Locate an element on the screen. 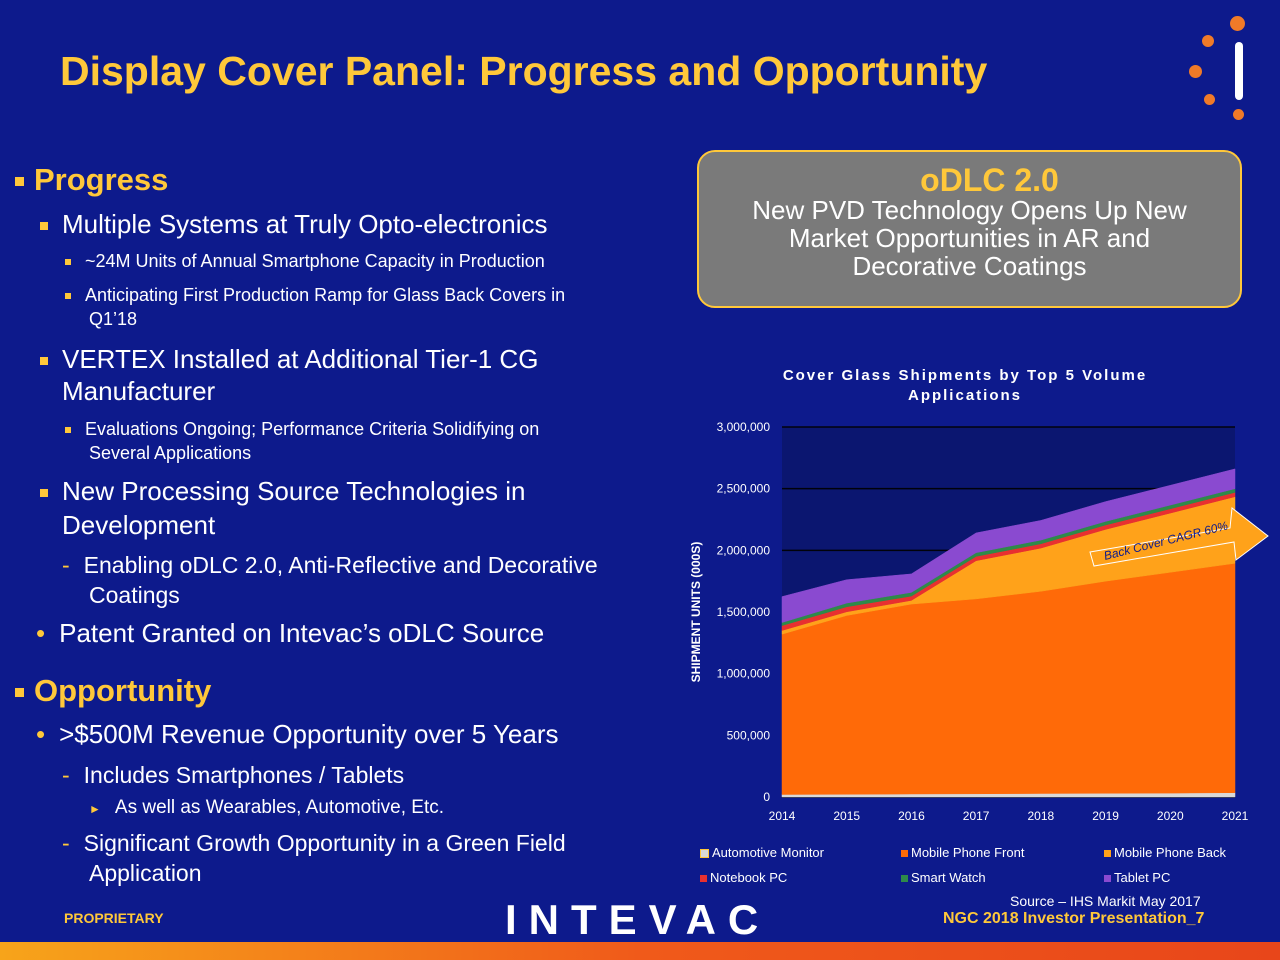  dash-enabling-odlc-cont: Coatings is located at coordinates (134, 595).